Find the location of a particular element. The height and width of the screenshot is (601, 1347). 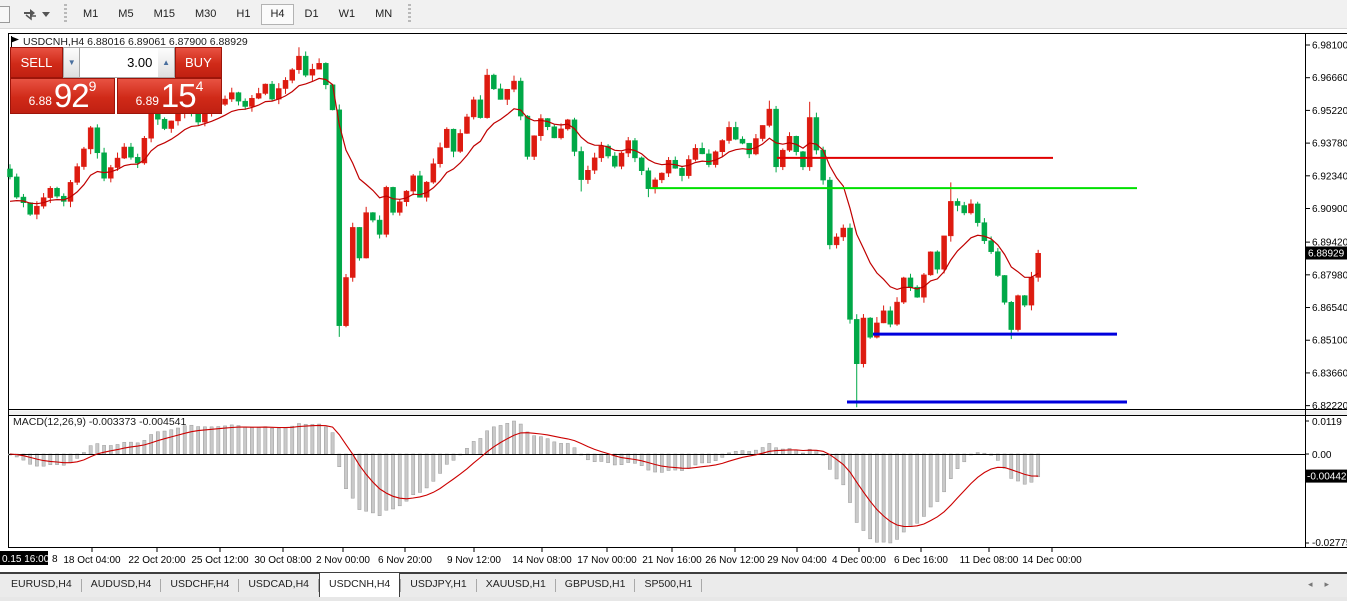

symbol-tab-gbpusd: GBPUSD,H1 is located at coordinates (595, 584).